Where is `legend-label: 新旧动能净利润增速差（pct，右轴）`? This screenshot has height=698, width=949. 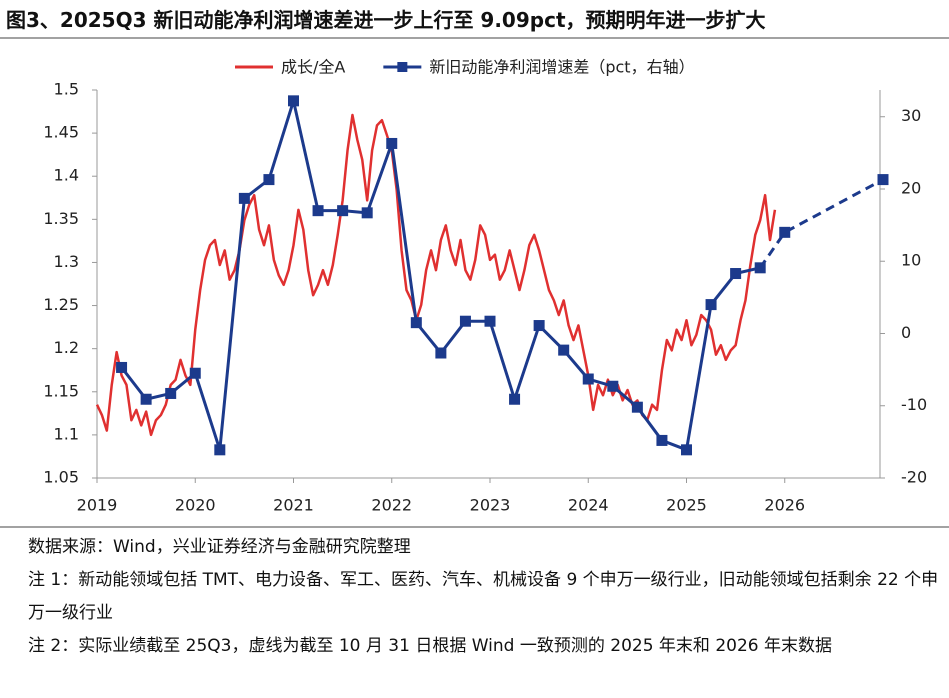 legend-label: 新旧动能净利润增速差（pct，右轴） is located at coordinates (561, 67).